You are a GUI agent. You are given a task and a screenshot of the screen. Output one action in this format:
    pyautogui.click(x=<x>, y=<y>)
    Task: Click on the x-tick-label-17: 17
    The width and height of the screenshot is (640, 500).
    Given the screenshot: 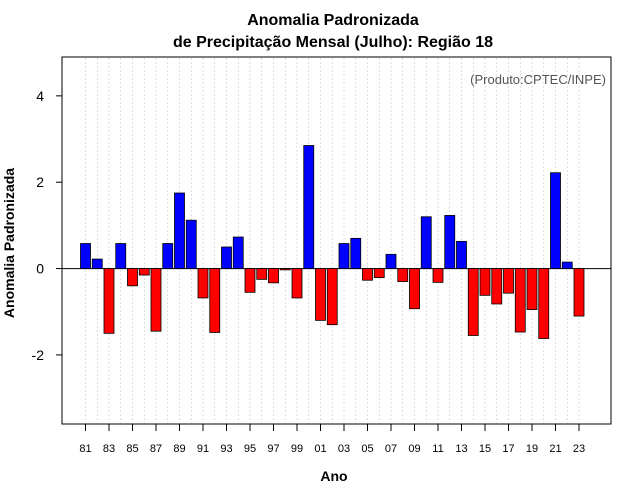 What is the action you would take?
    pyautogui.click(x=508, y=449)
    